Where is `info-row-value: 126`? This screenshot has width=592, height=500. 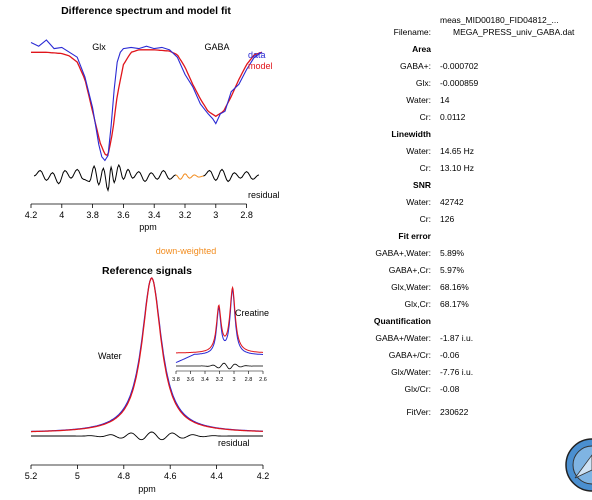
info-row-value: 126 is located at coordinates (447, 219).